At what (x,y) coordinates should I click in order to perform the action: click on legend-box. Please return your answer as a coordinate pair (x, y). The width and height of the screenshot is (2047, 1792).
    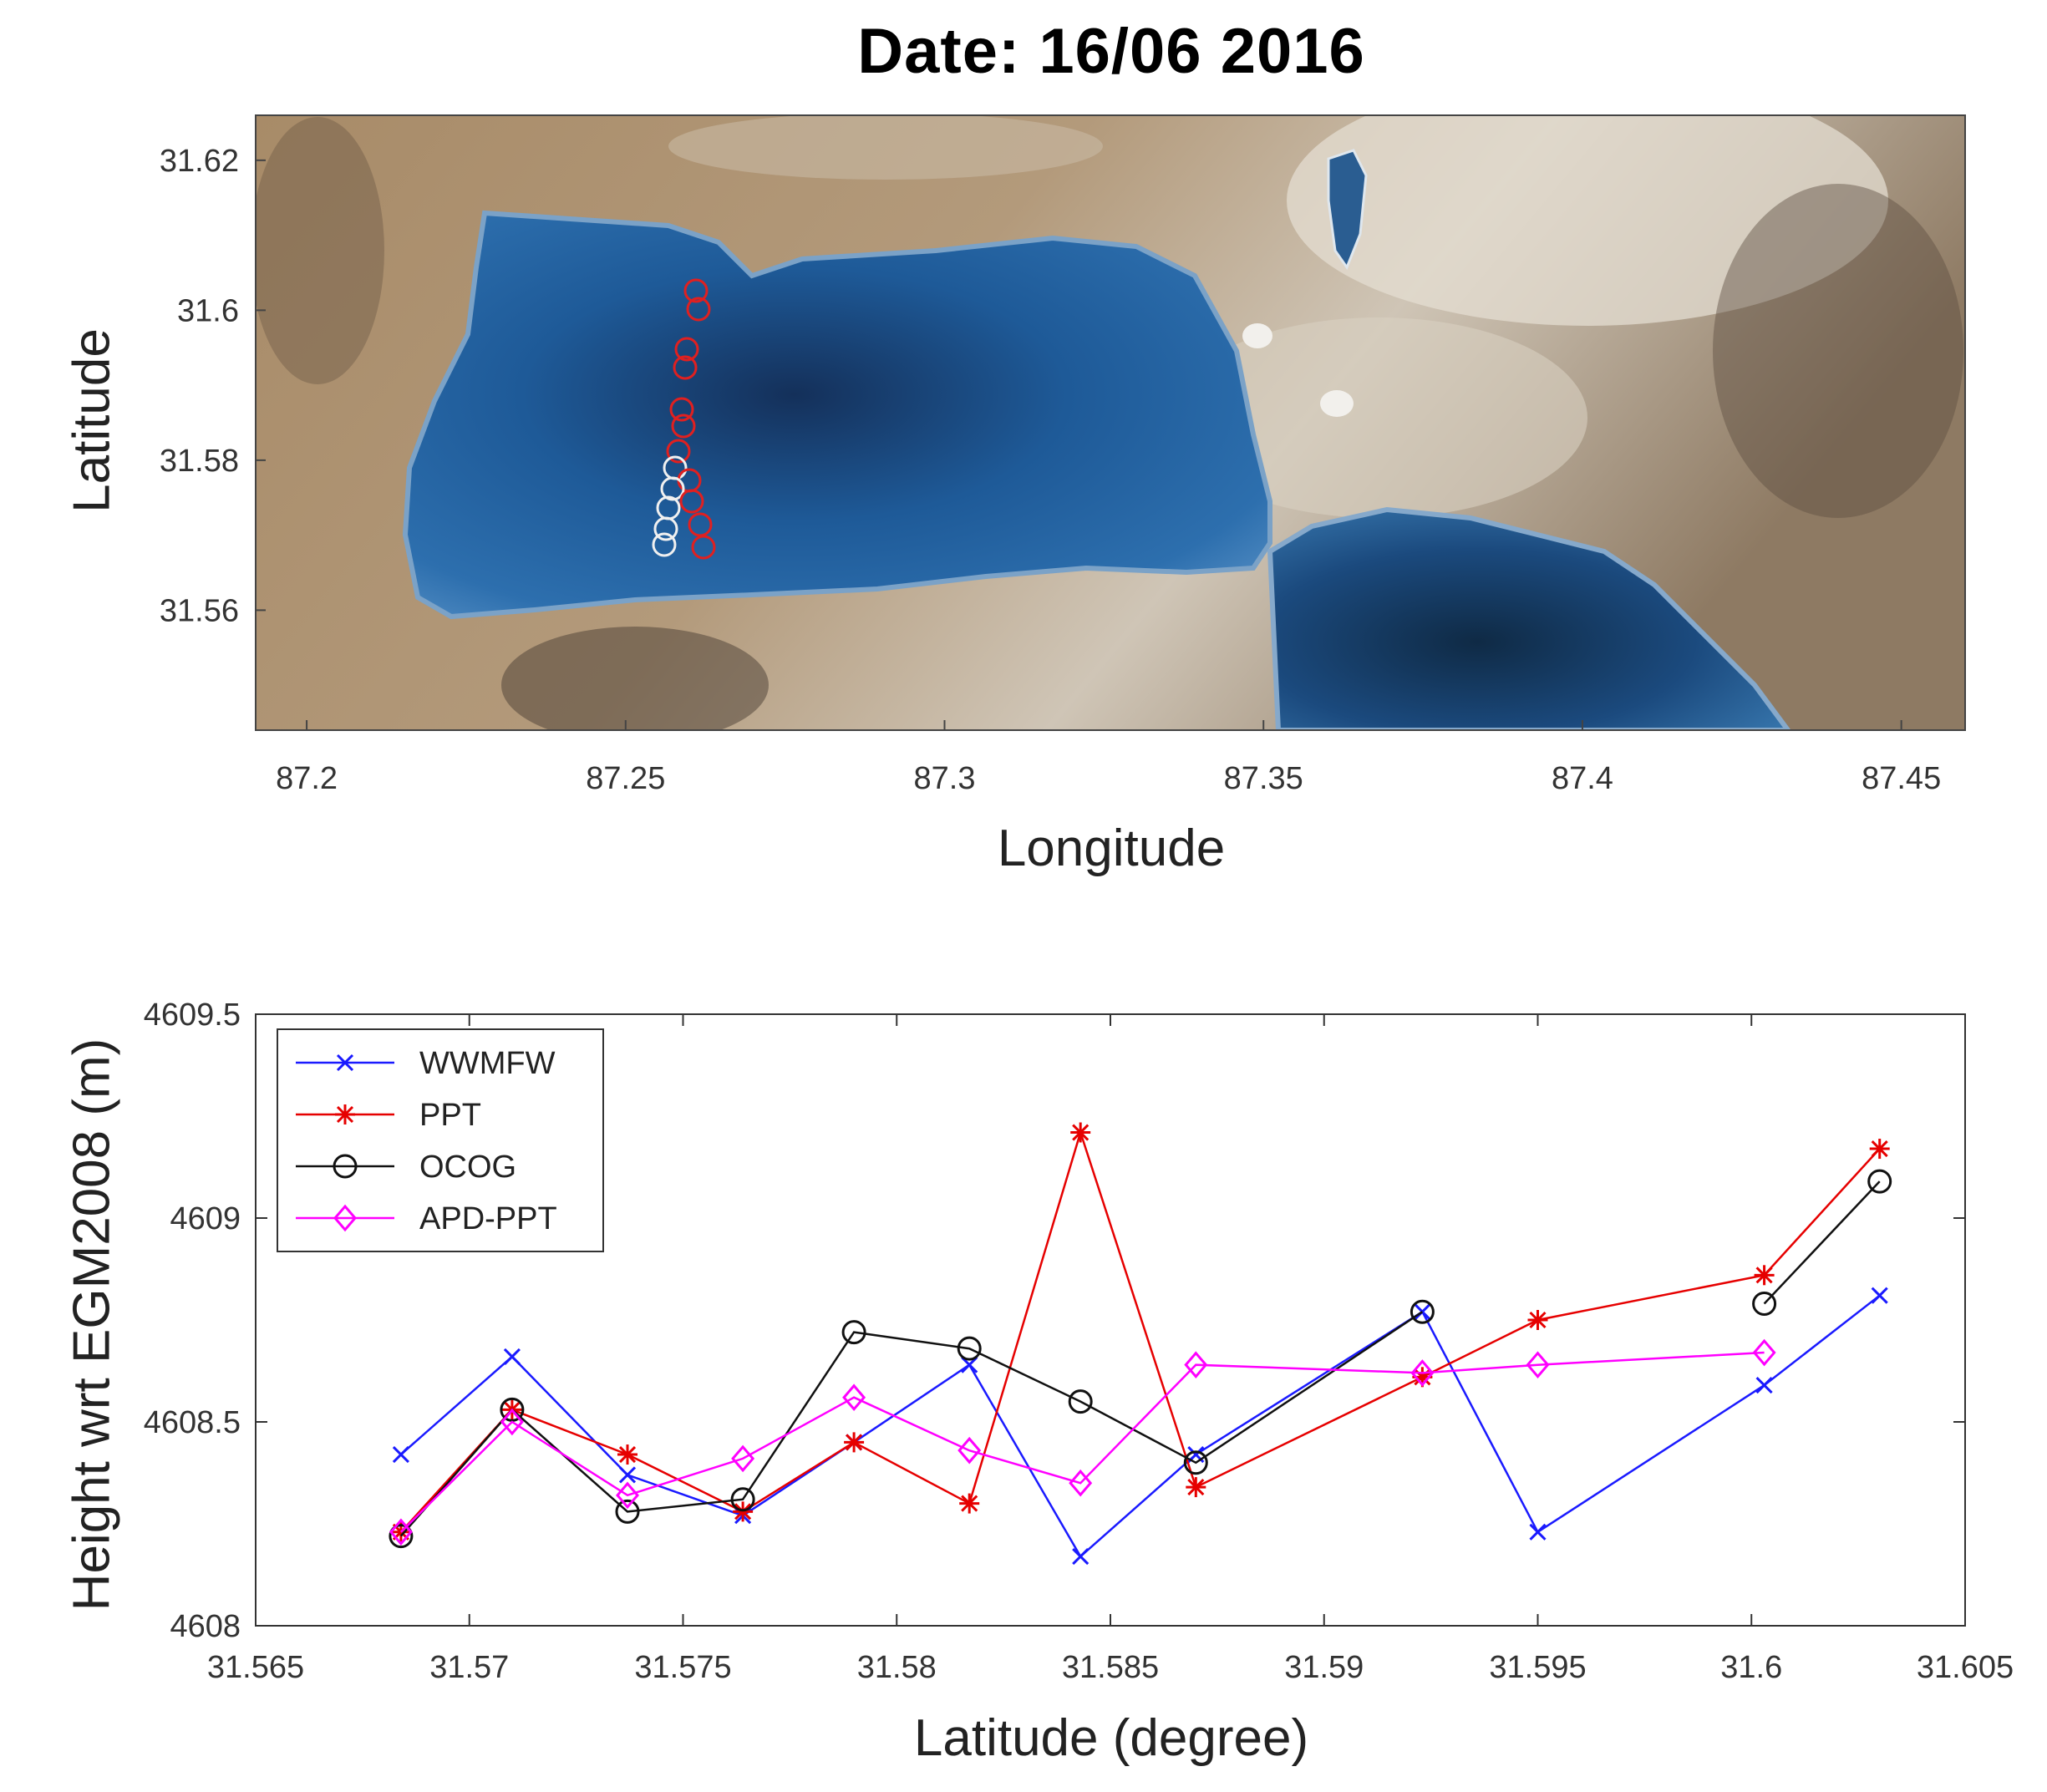
    Looking at the image, I should click on (440, 1140).